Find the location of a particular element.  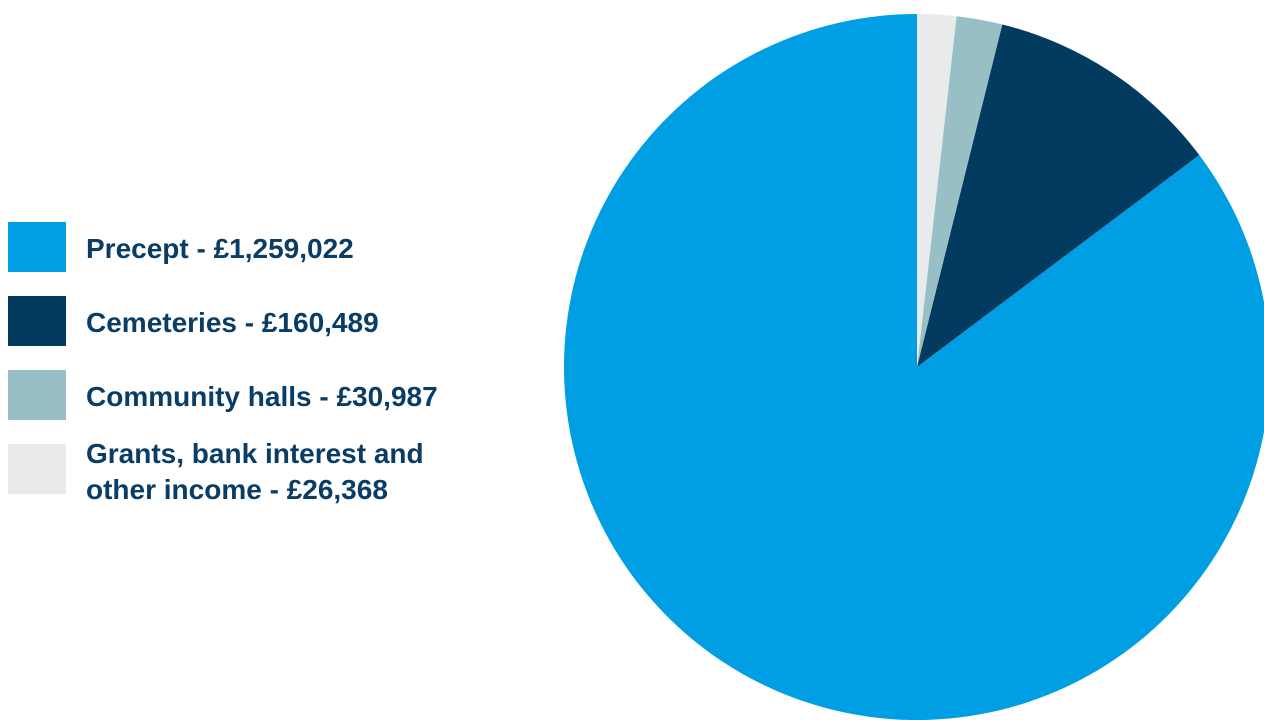

legend-item-cemeteries: Cemeteries - £160,489 is located at coordinates (268, 321).